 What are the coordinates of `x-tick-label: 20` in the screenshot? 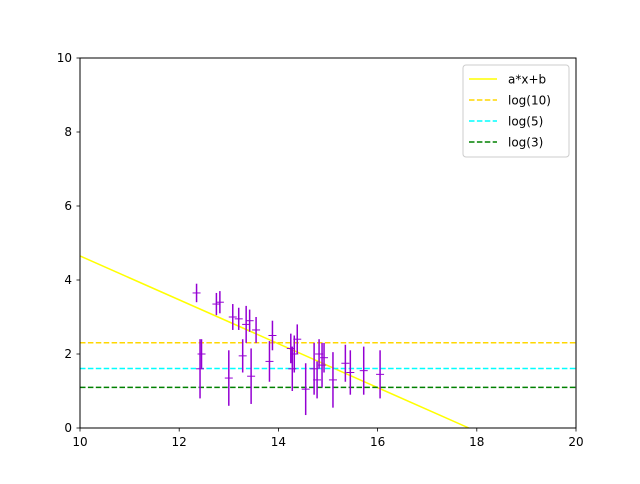 It's located at (575, 442).